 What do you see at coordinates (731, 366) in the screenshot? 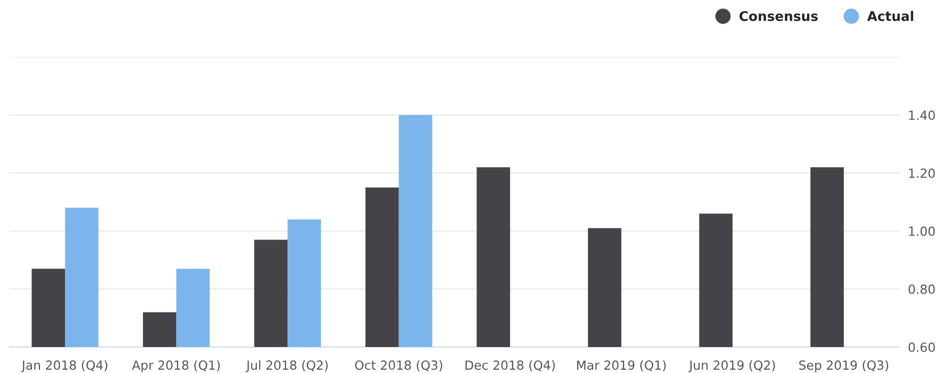
I see `x-tick-label: Jun 2019 (Q2)` at bounding box center [731, 366].